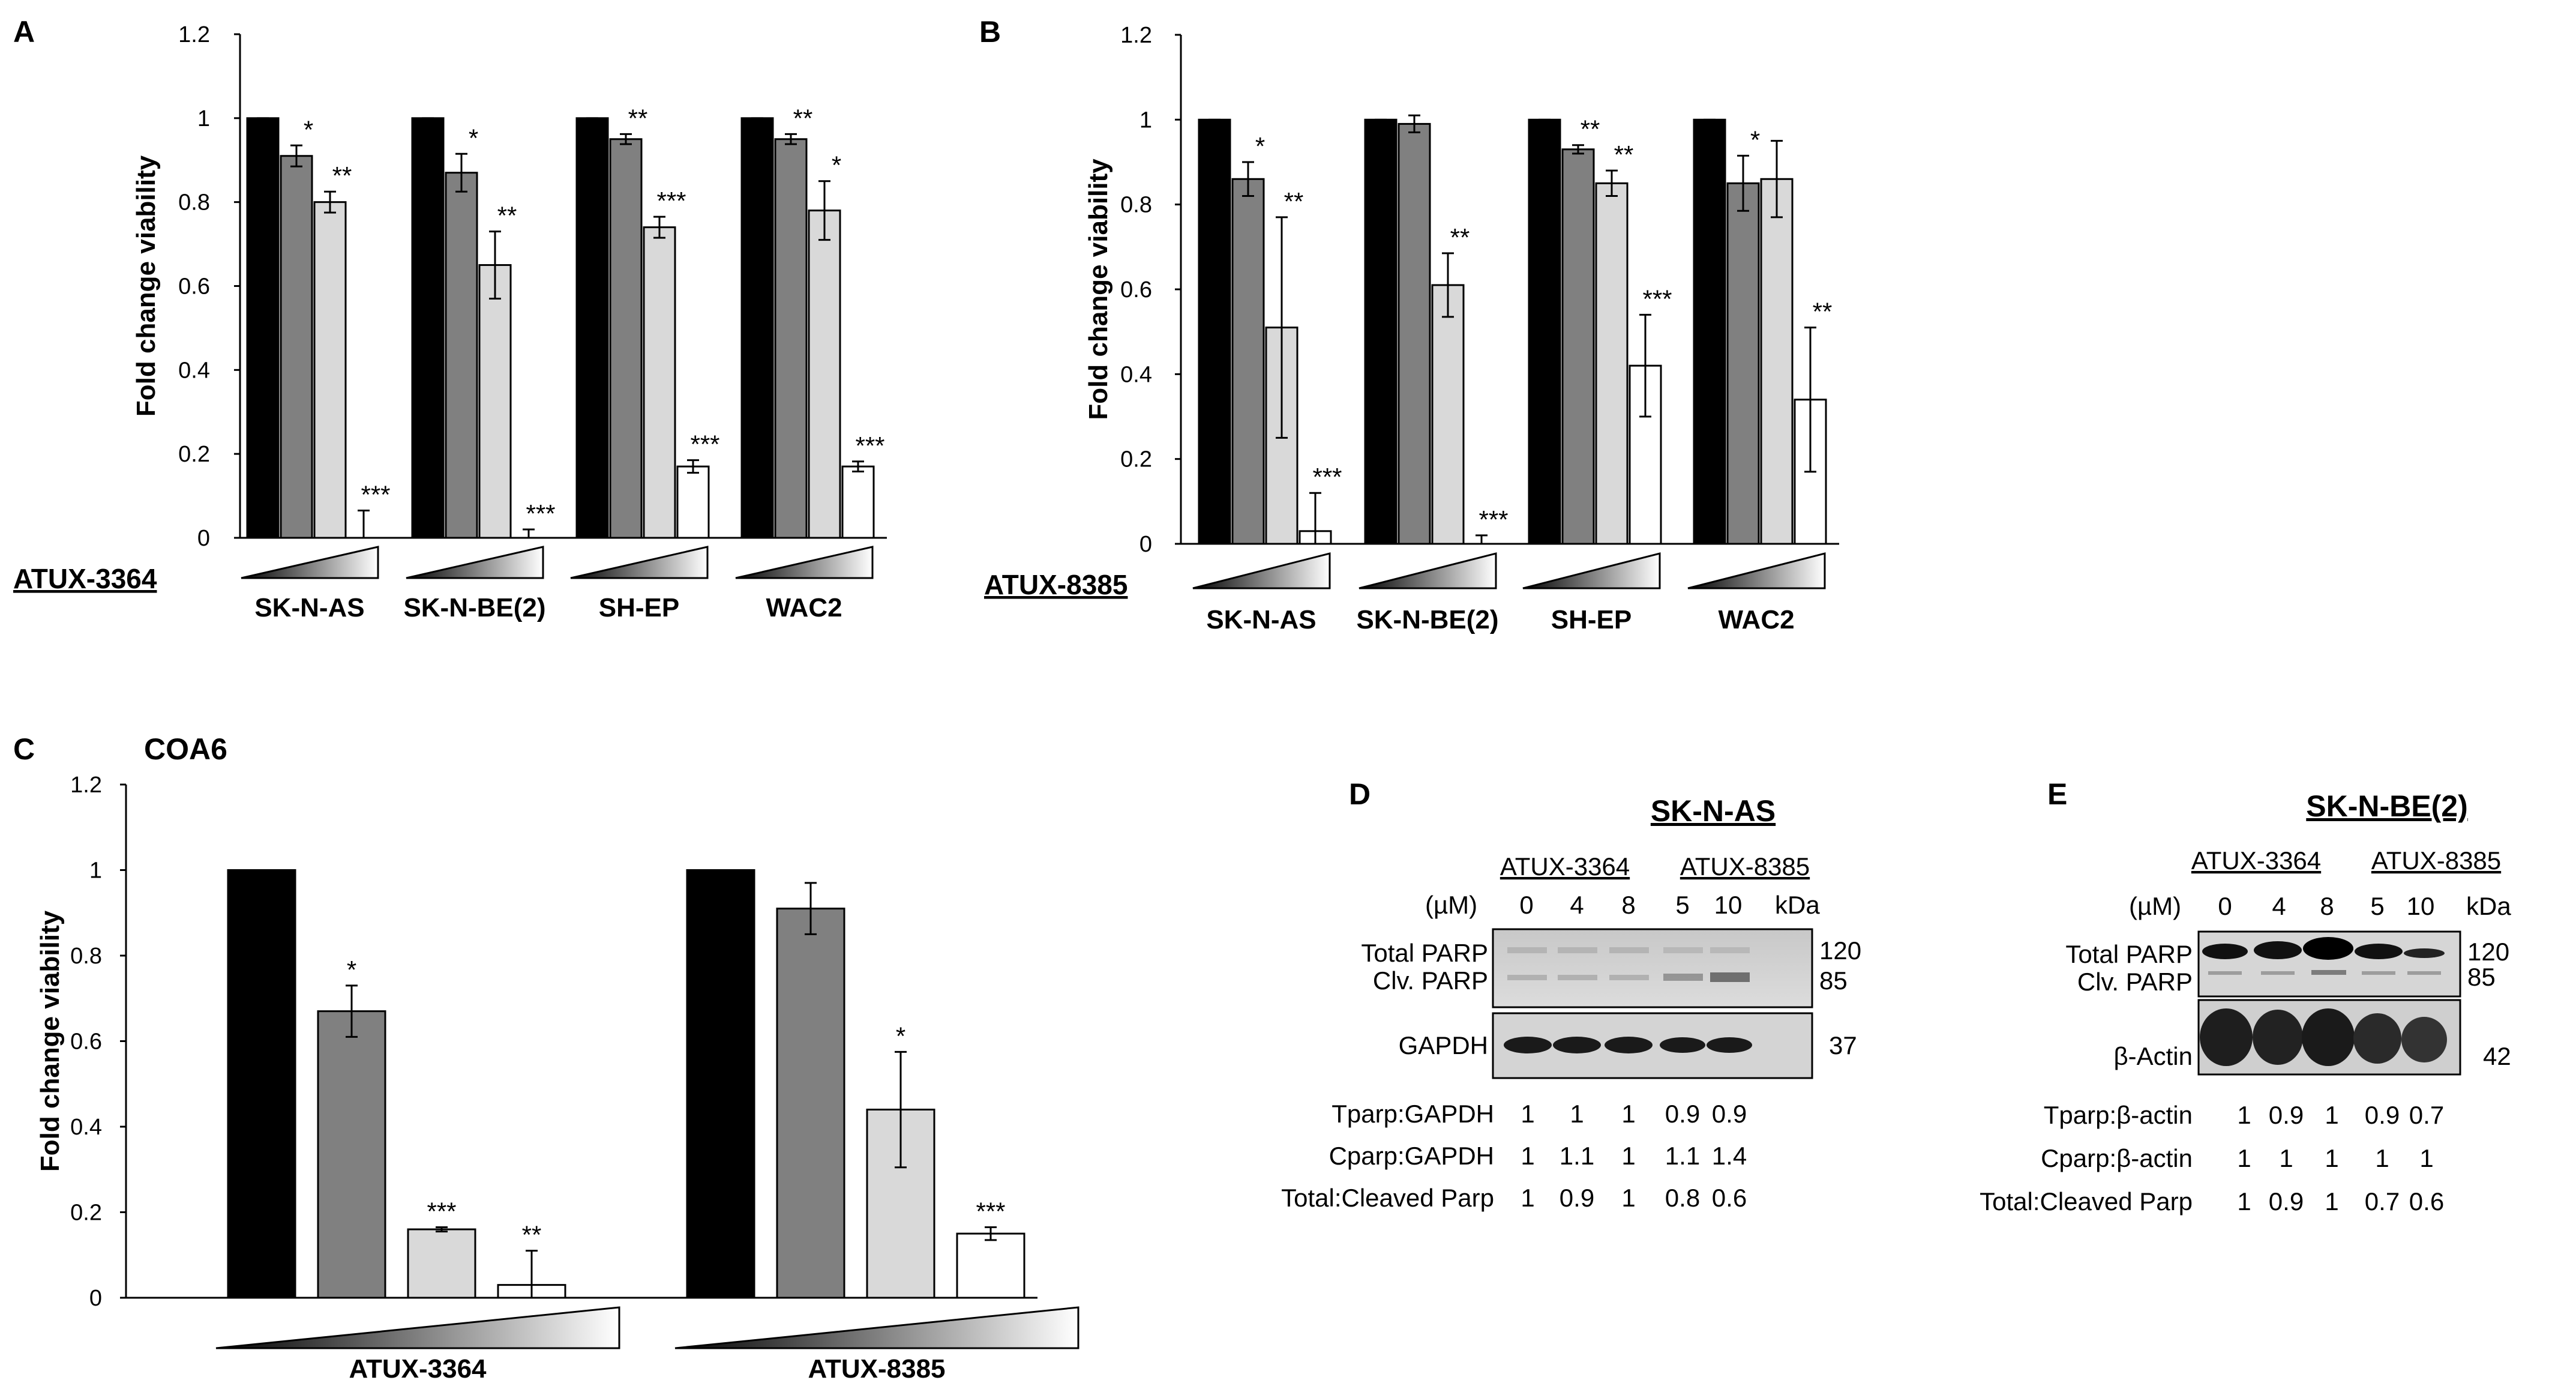 The width and height of the screenshot is (2576, 1395). Describe the element at coordinates (1756, 619) in the screenshot. I see `group-label: WAC2` at that location.